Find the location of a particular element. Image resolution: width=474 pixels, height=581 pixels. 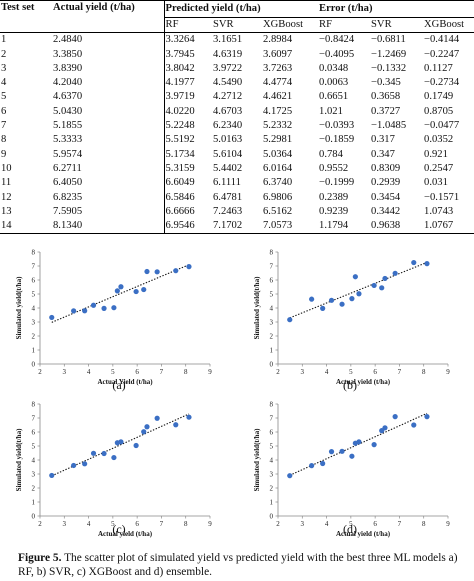

cell-e-rf: 0.9552 is located at coordinates (334, 168).